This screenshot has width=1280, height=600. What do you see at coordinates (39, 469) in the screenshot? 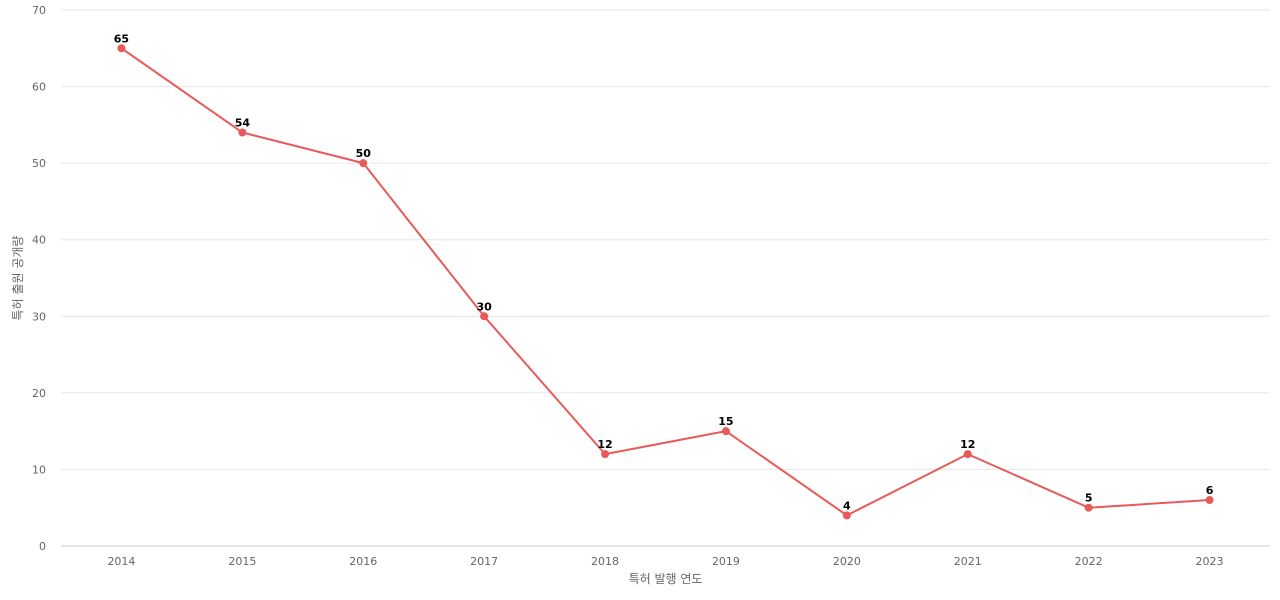
I see `y-tick-label-10: 10` at bounding box center [39, 469].